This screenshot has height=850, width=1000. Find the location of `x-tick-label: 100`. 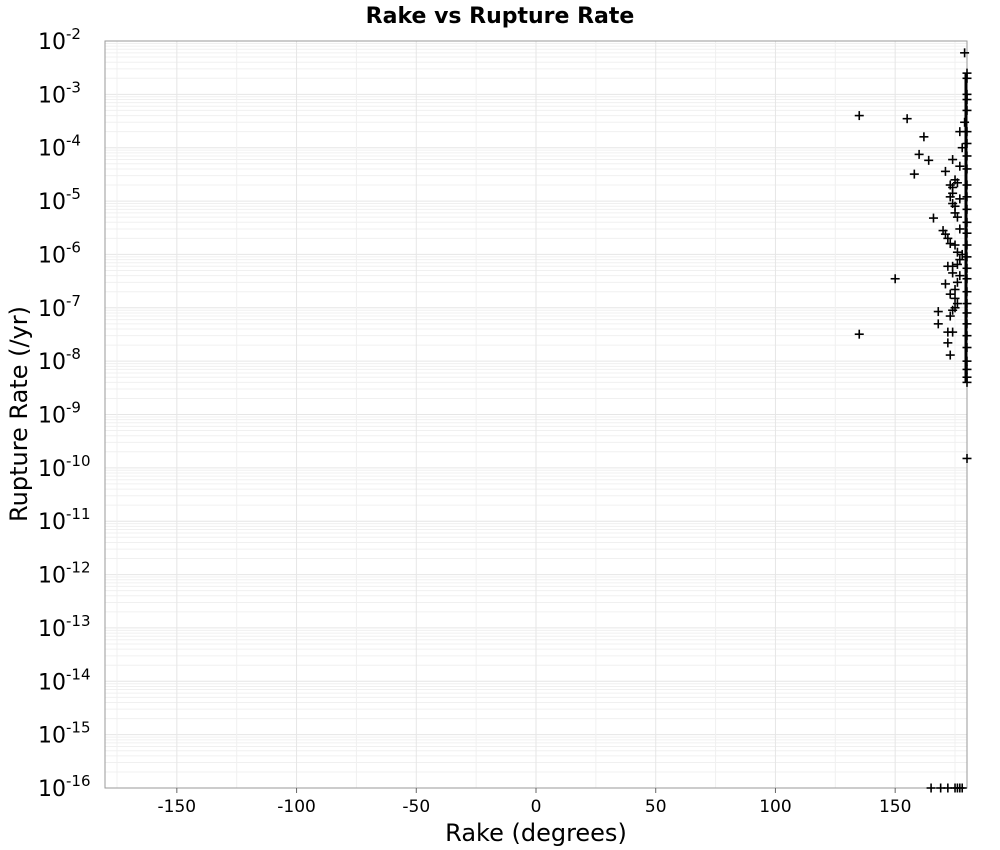

x-tick-label: 100 is located at coordinates (775, 807).